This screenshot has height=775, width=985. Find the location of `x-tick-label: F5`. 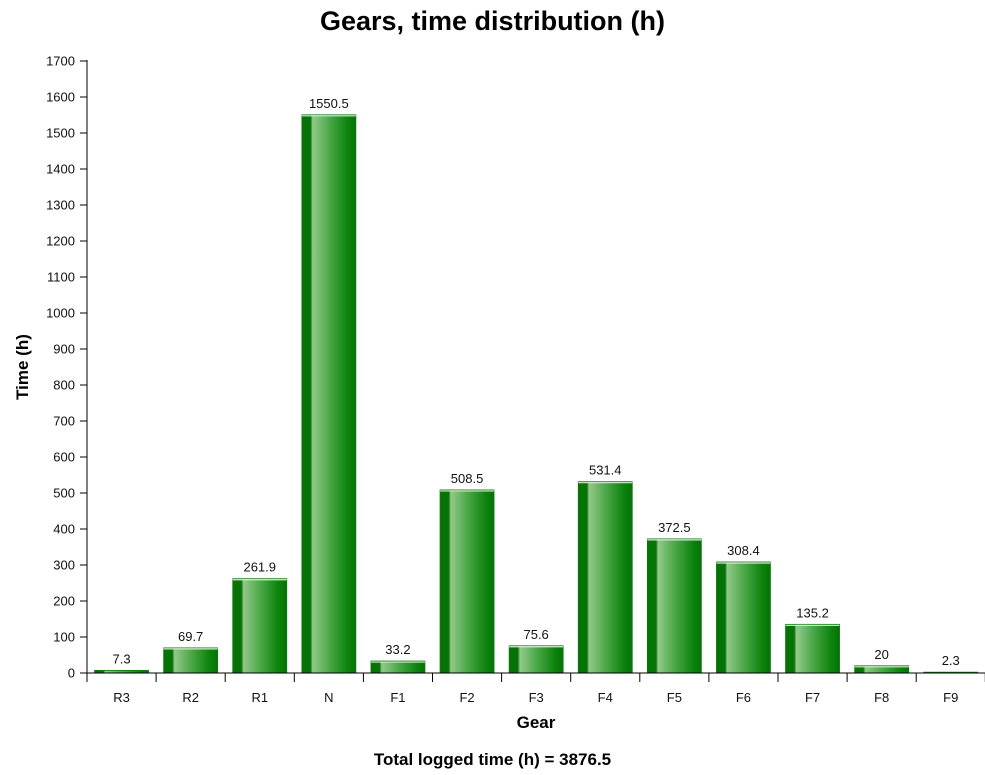

x-tick-label: F5 is located at coordinates (674, 697).